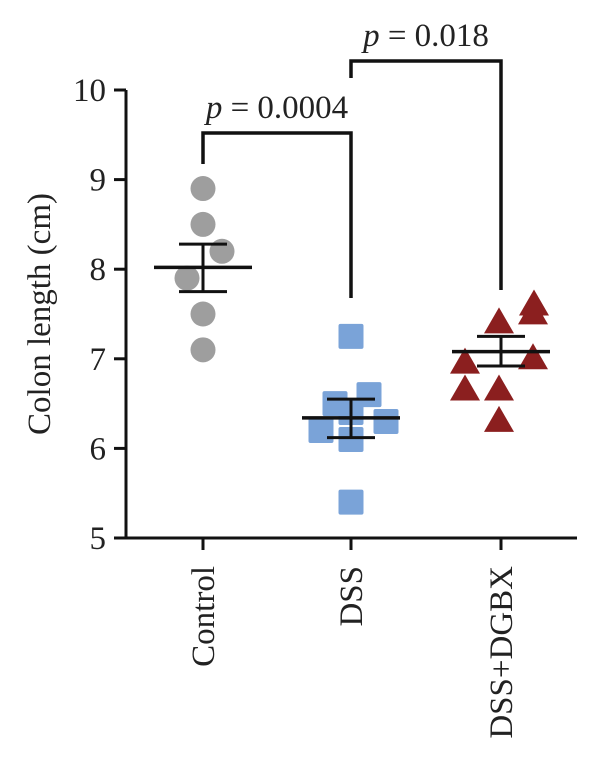 The width and height of the screenshot is (600, 771). I want to click on y-tick-label: 7, so click(98, 360).